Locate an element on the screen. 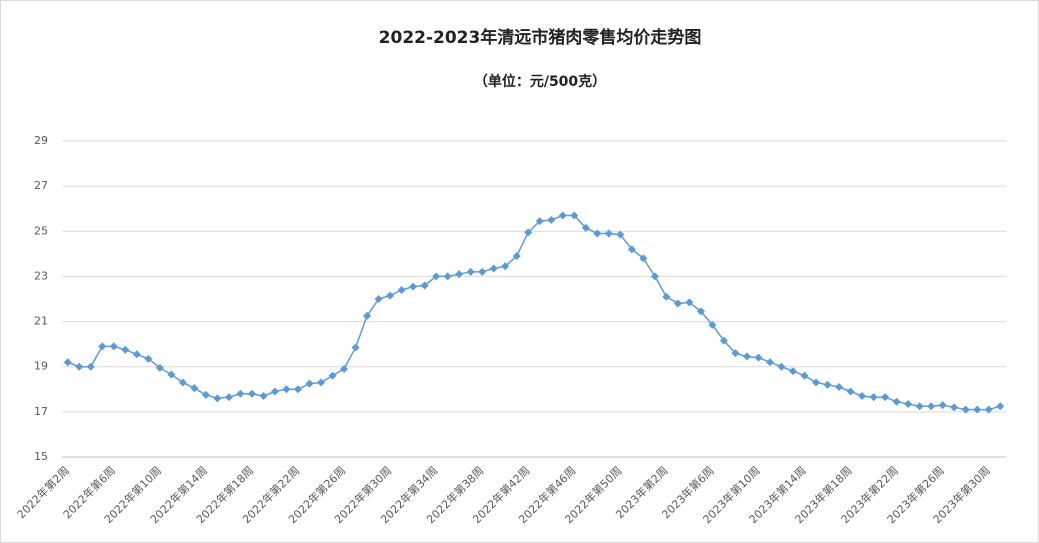 The height and width of the screenshot is (543, 1039). y-tick-label: 21 is located at coordinates (41, 321).